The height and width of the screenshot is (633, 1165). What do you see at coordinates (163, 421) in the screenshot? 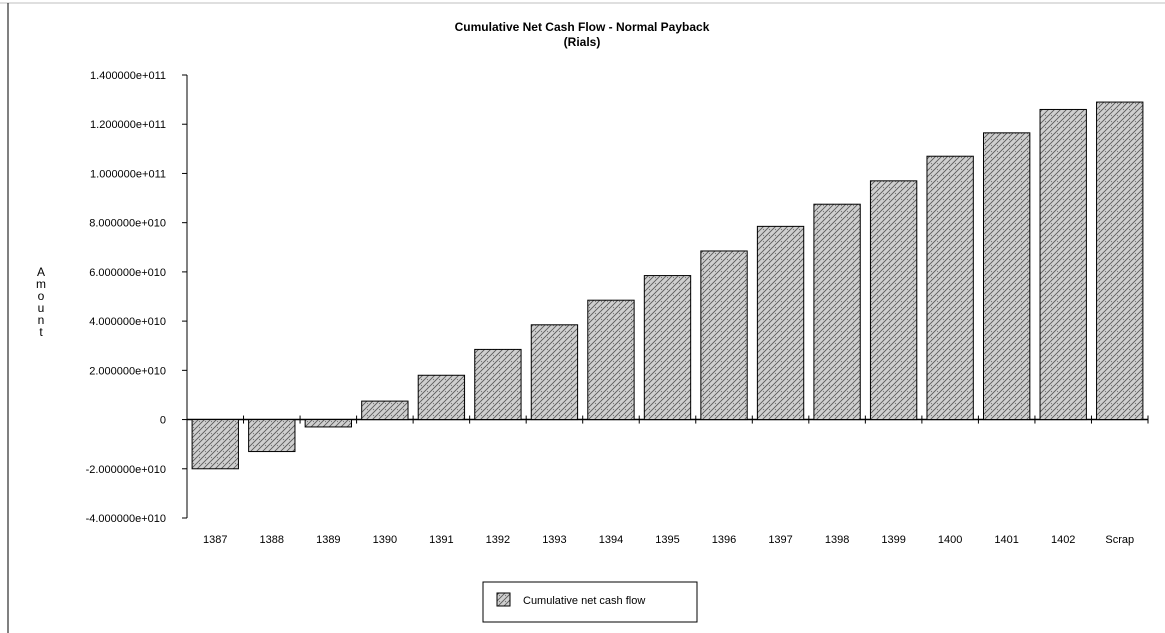
I see `y-tick-label: 0` at bounding box center [163, 421].